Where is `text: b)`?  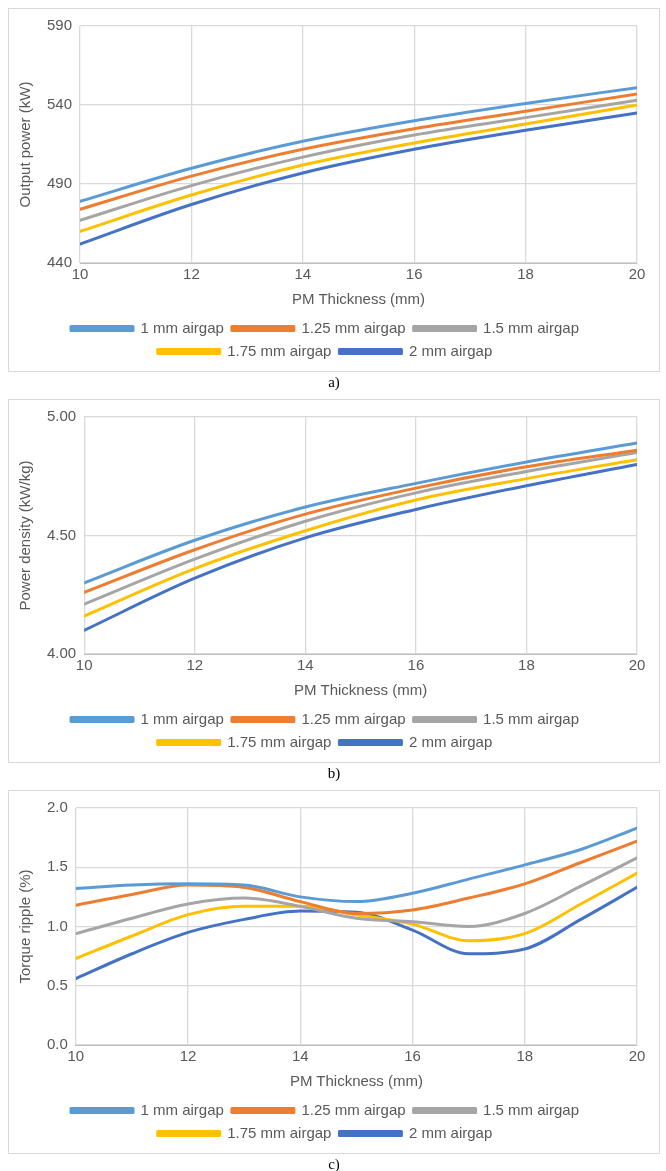 text: b) is located at coordinates (334, 773).